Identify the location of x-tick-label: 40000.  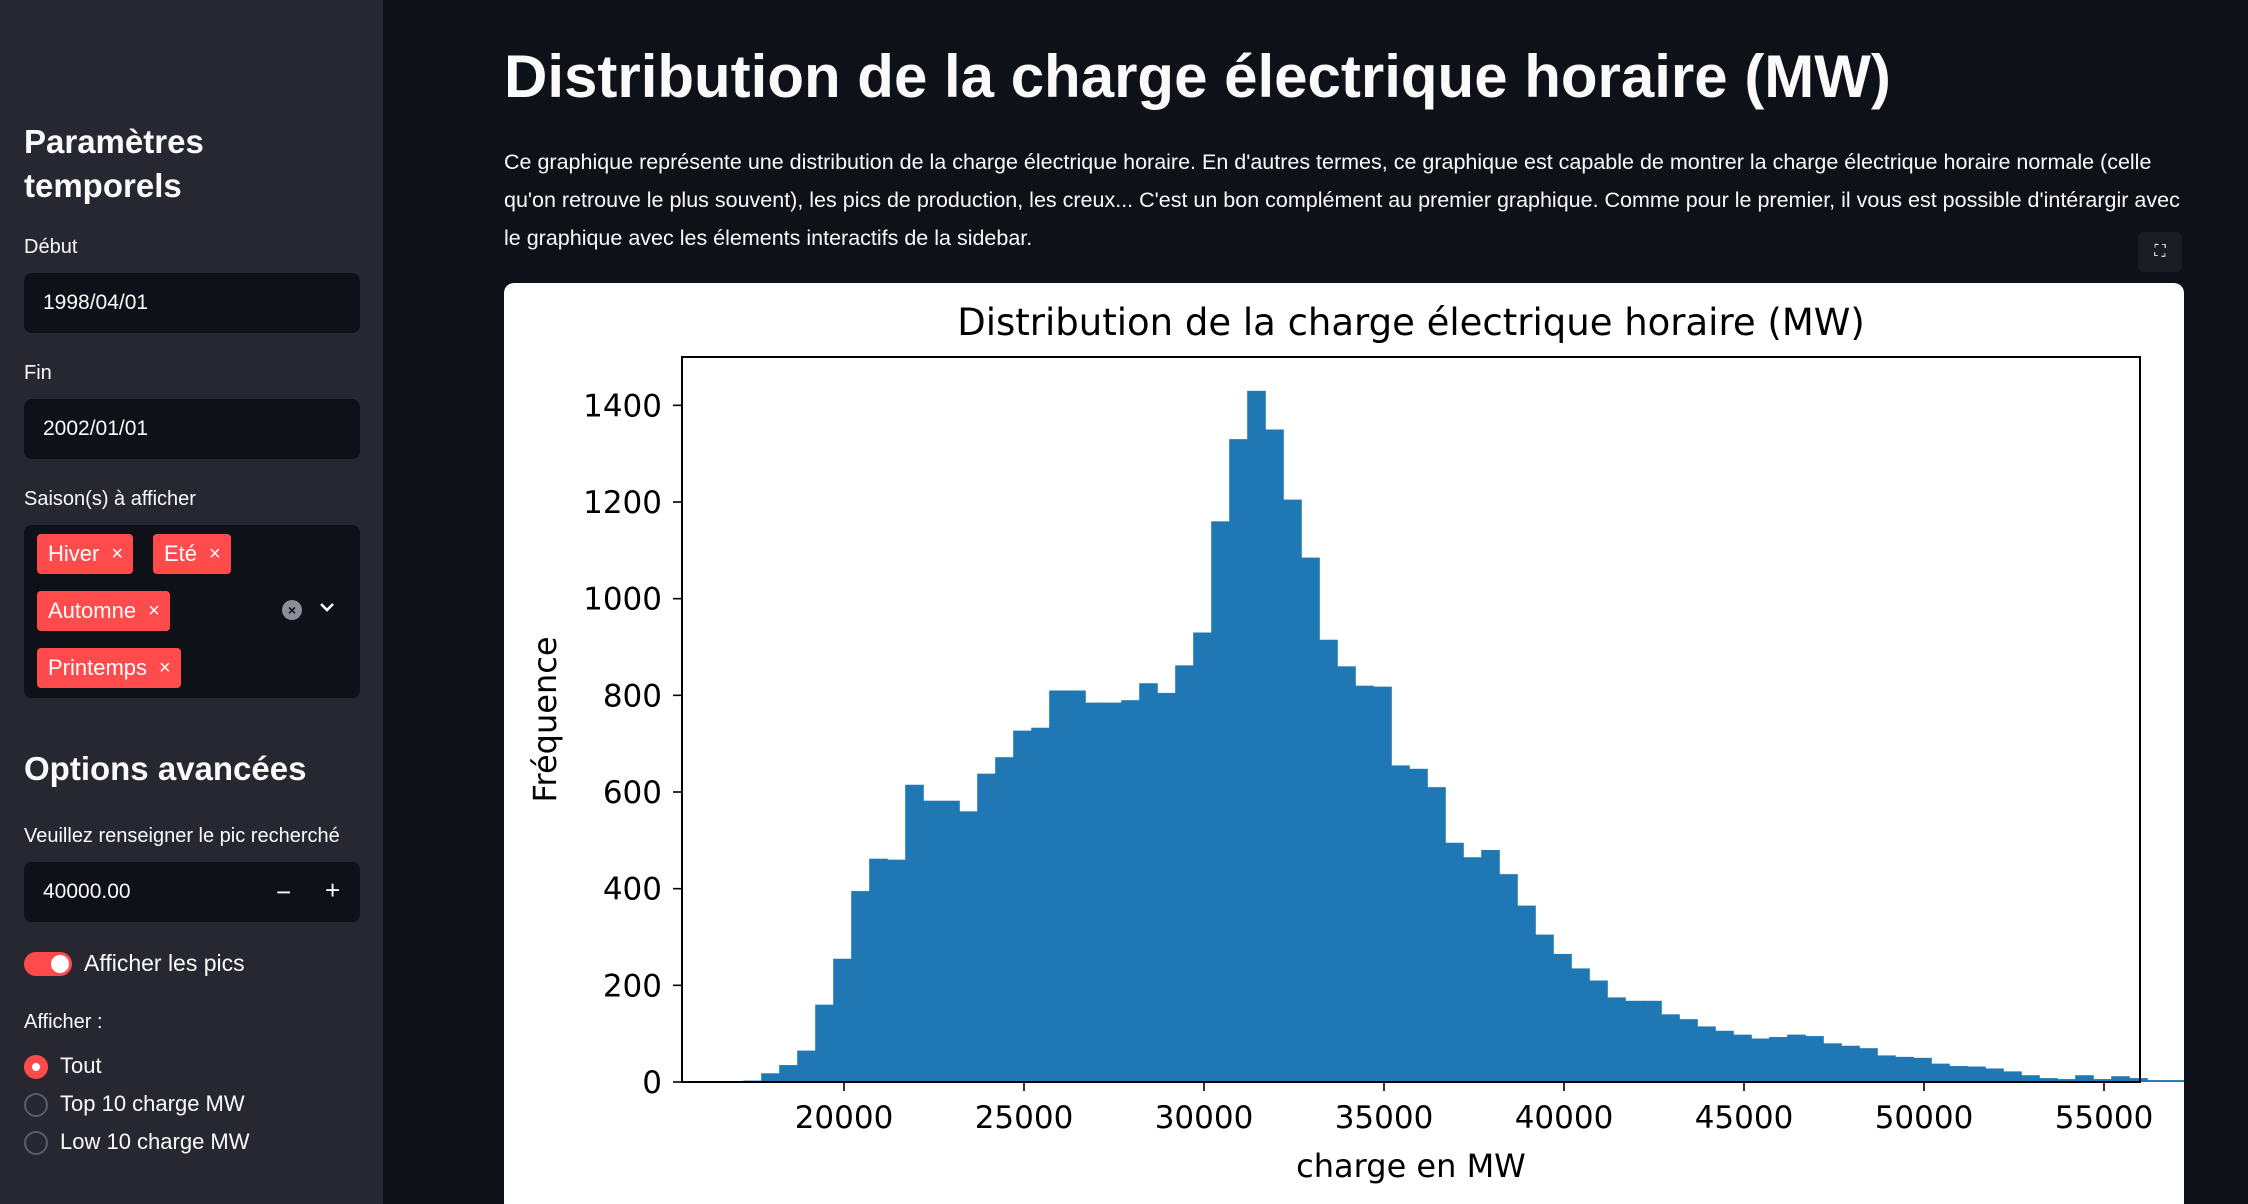
(1564, 1118).